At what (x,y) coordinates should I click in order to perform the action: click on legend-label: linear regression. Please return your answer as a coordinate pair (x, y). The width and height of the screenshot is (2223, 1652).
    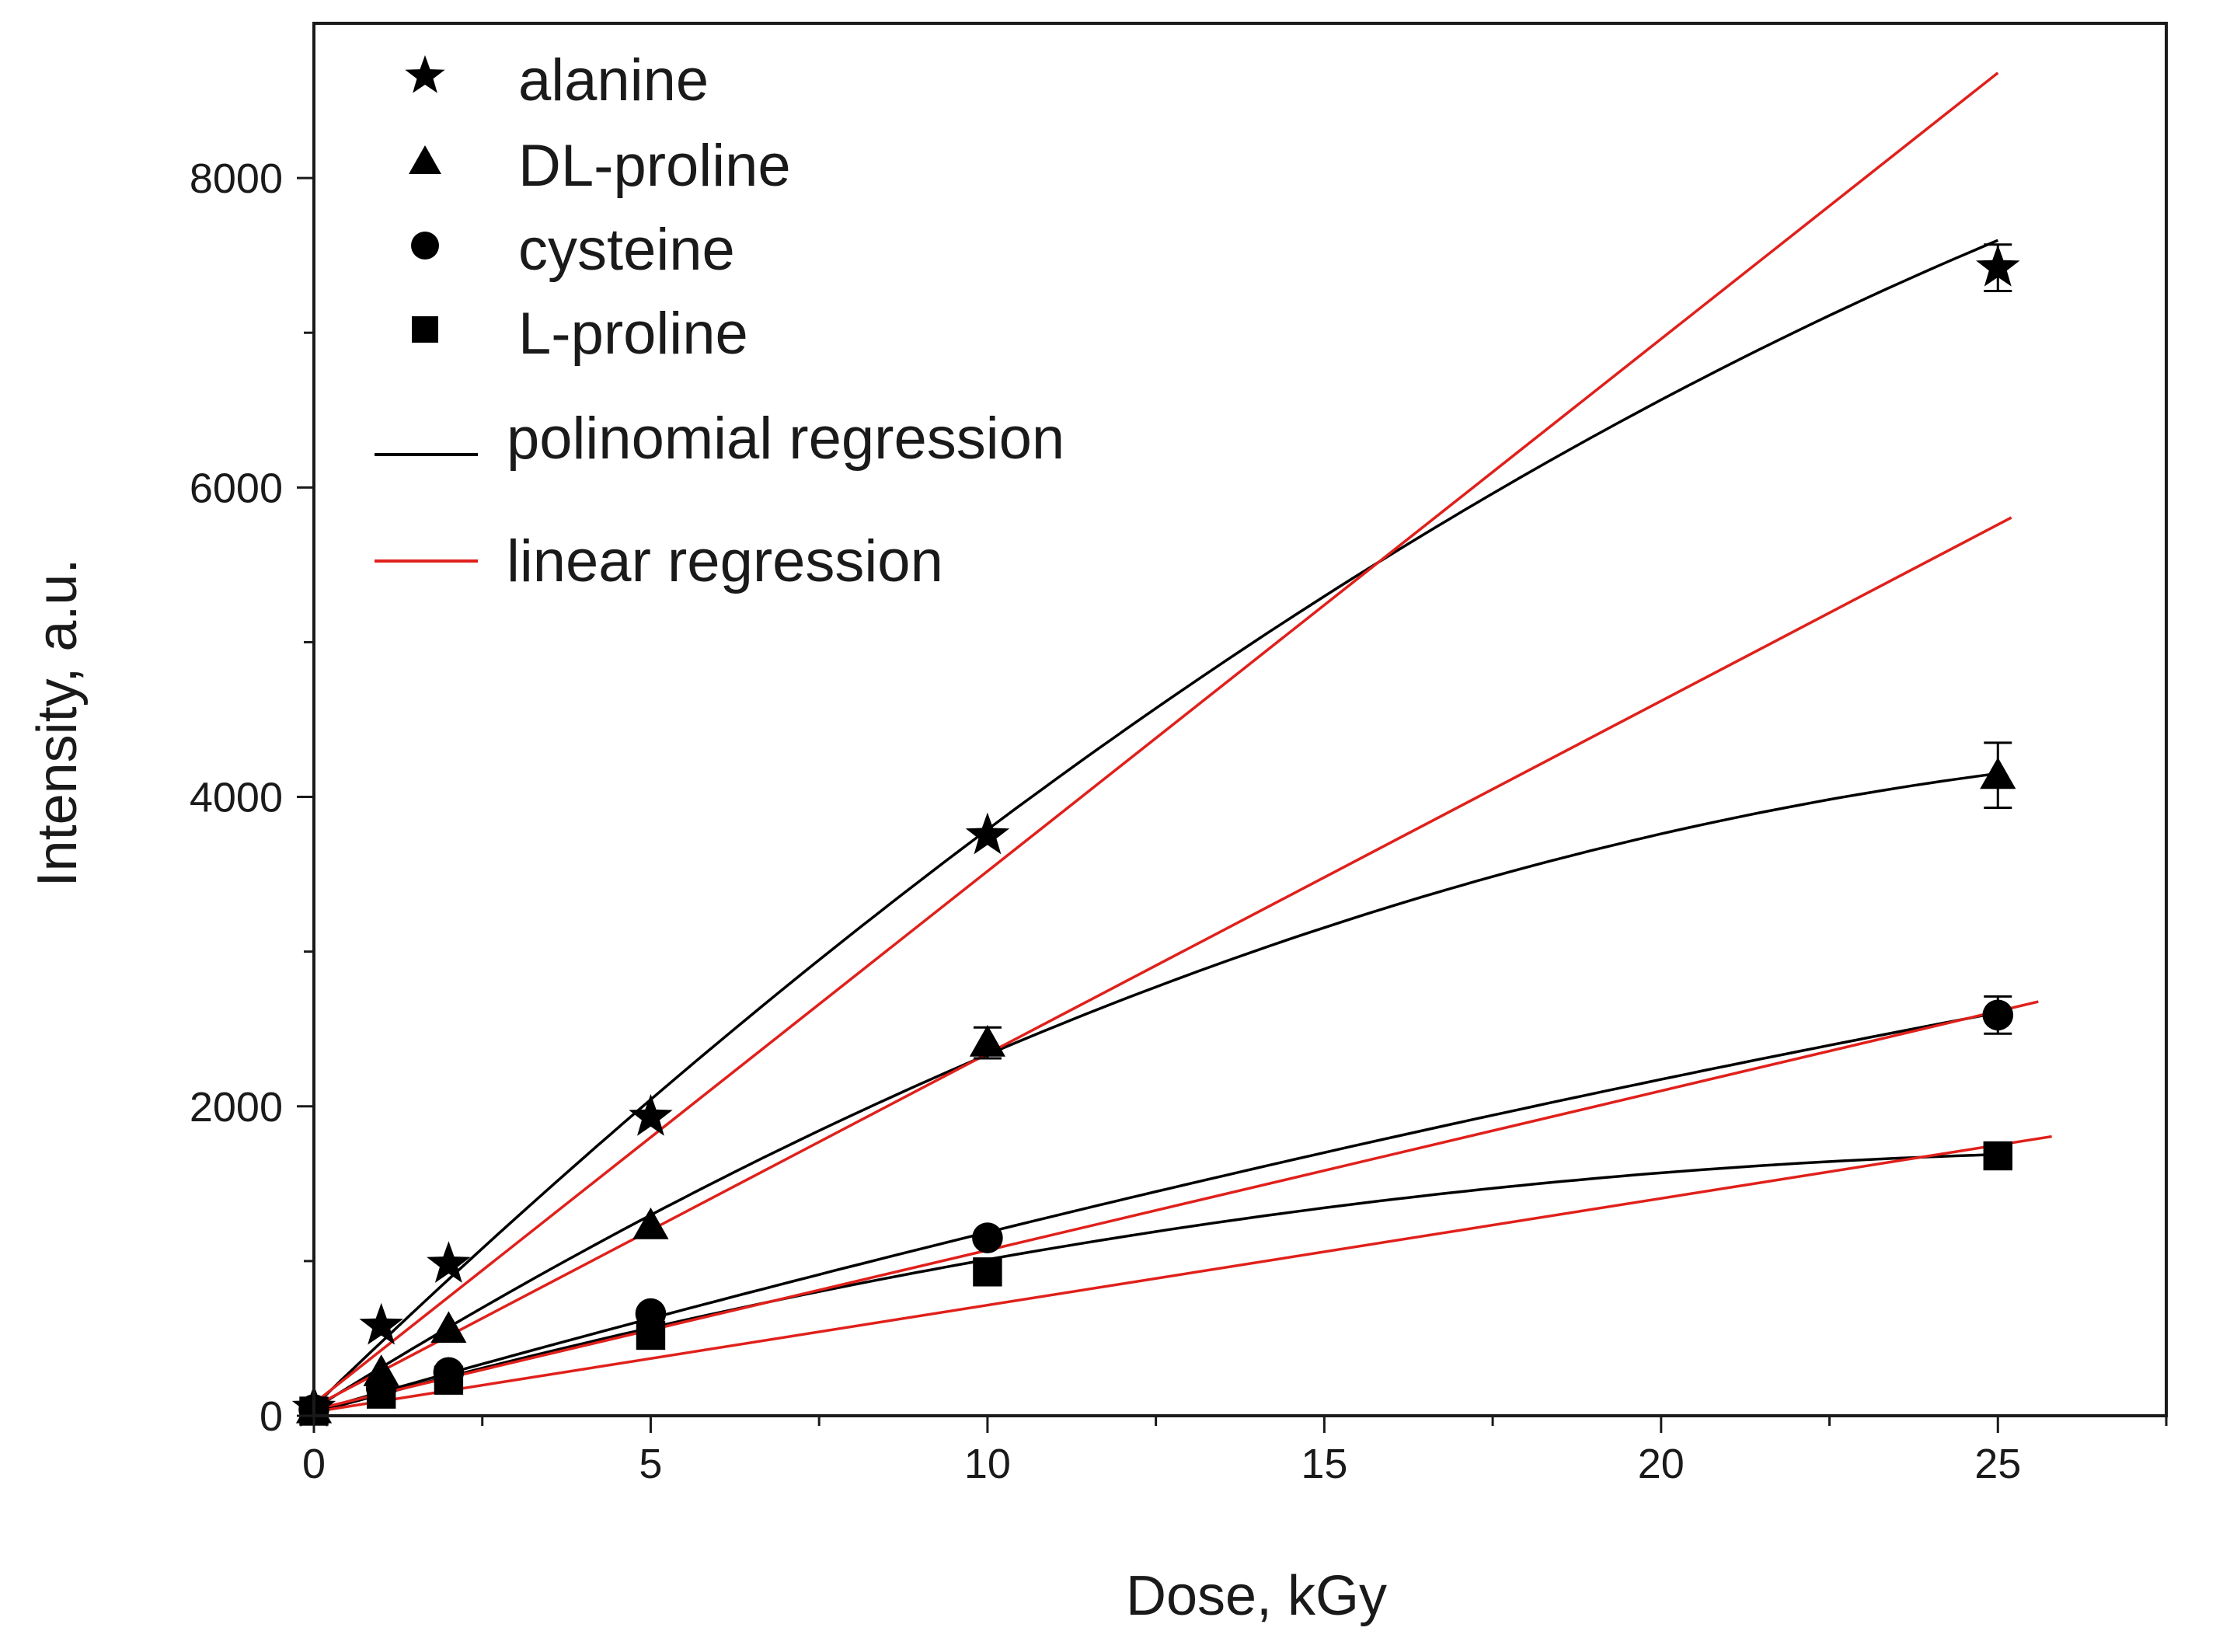
    Looking at the image, I should click on (725, 561).